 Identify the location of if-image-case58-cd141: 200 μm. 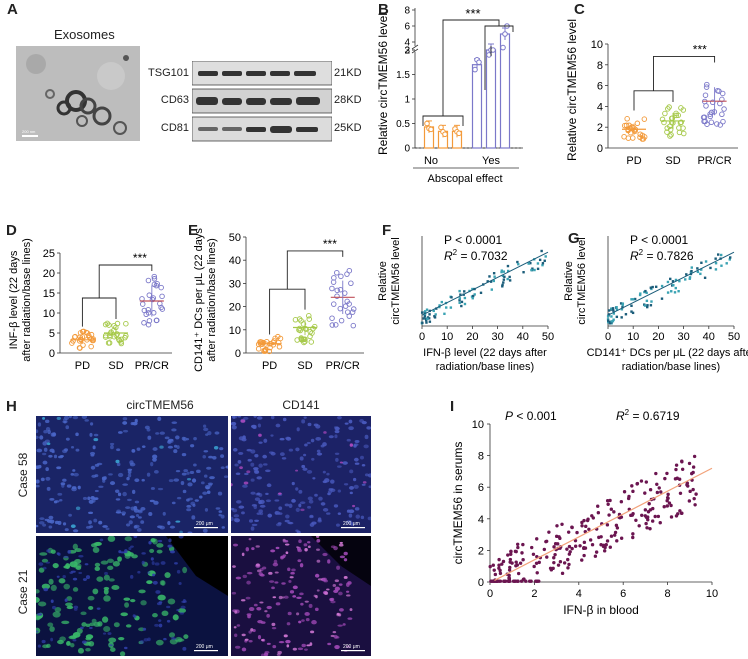
(301, 474).